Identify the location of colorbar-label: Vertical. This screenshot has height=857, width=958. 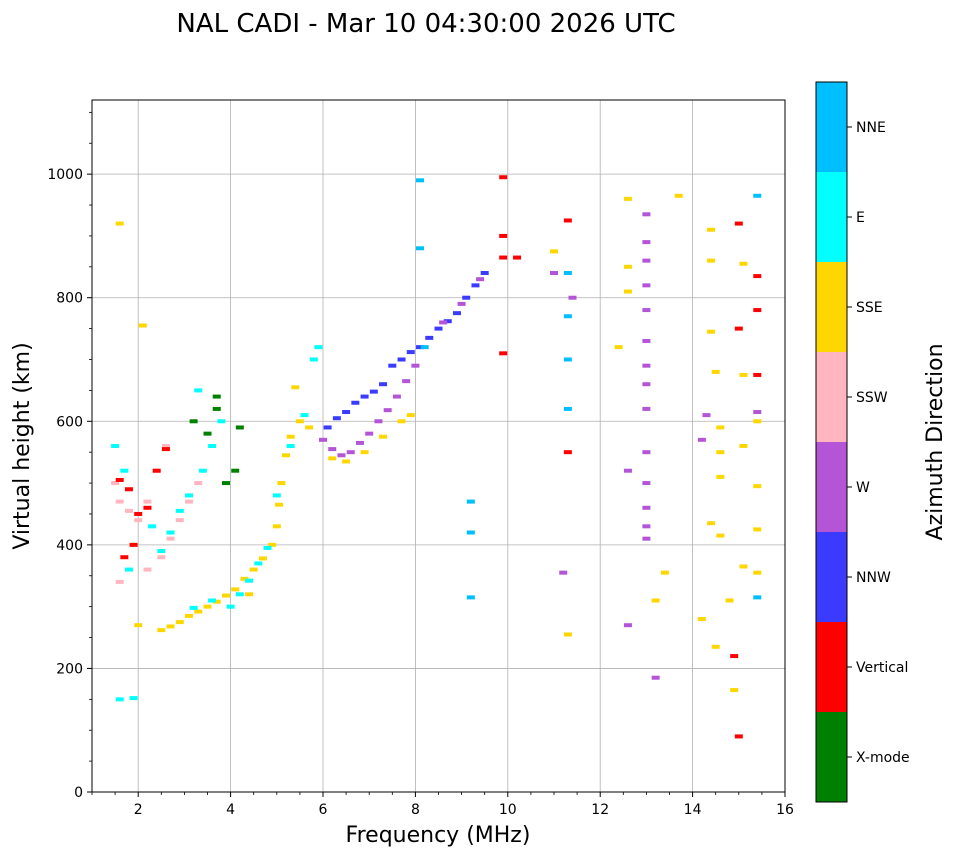
(882, 668).